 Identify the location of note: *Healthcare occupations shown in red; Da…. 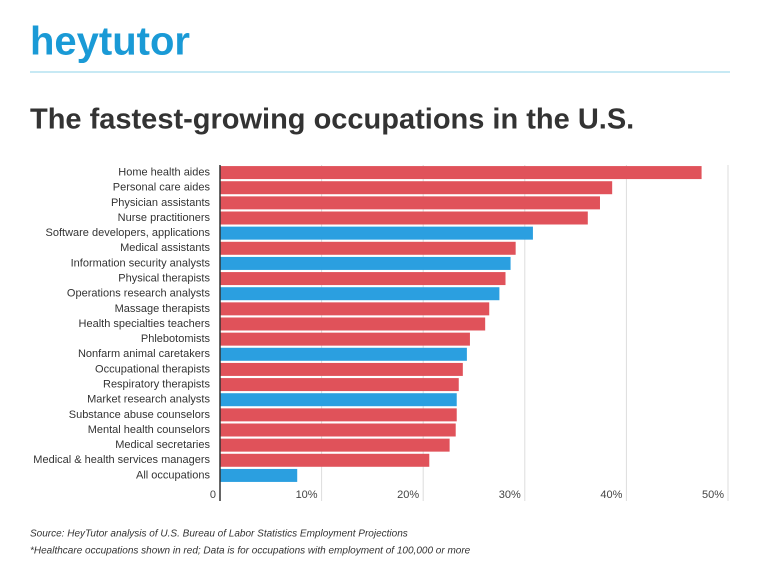
(250, 551).